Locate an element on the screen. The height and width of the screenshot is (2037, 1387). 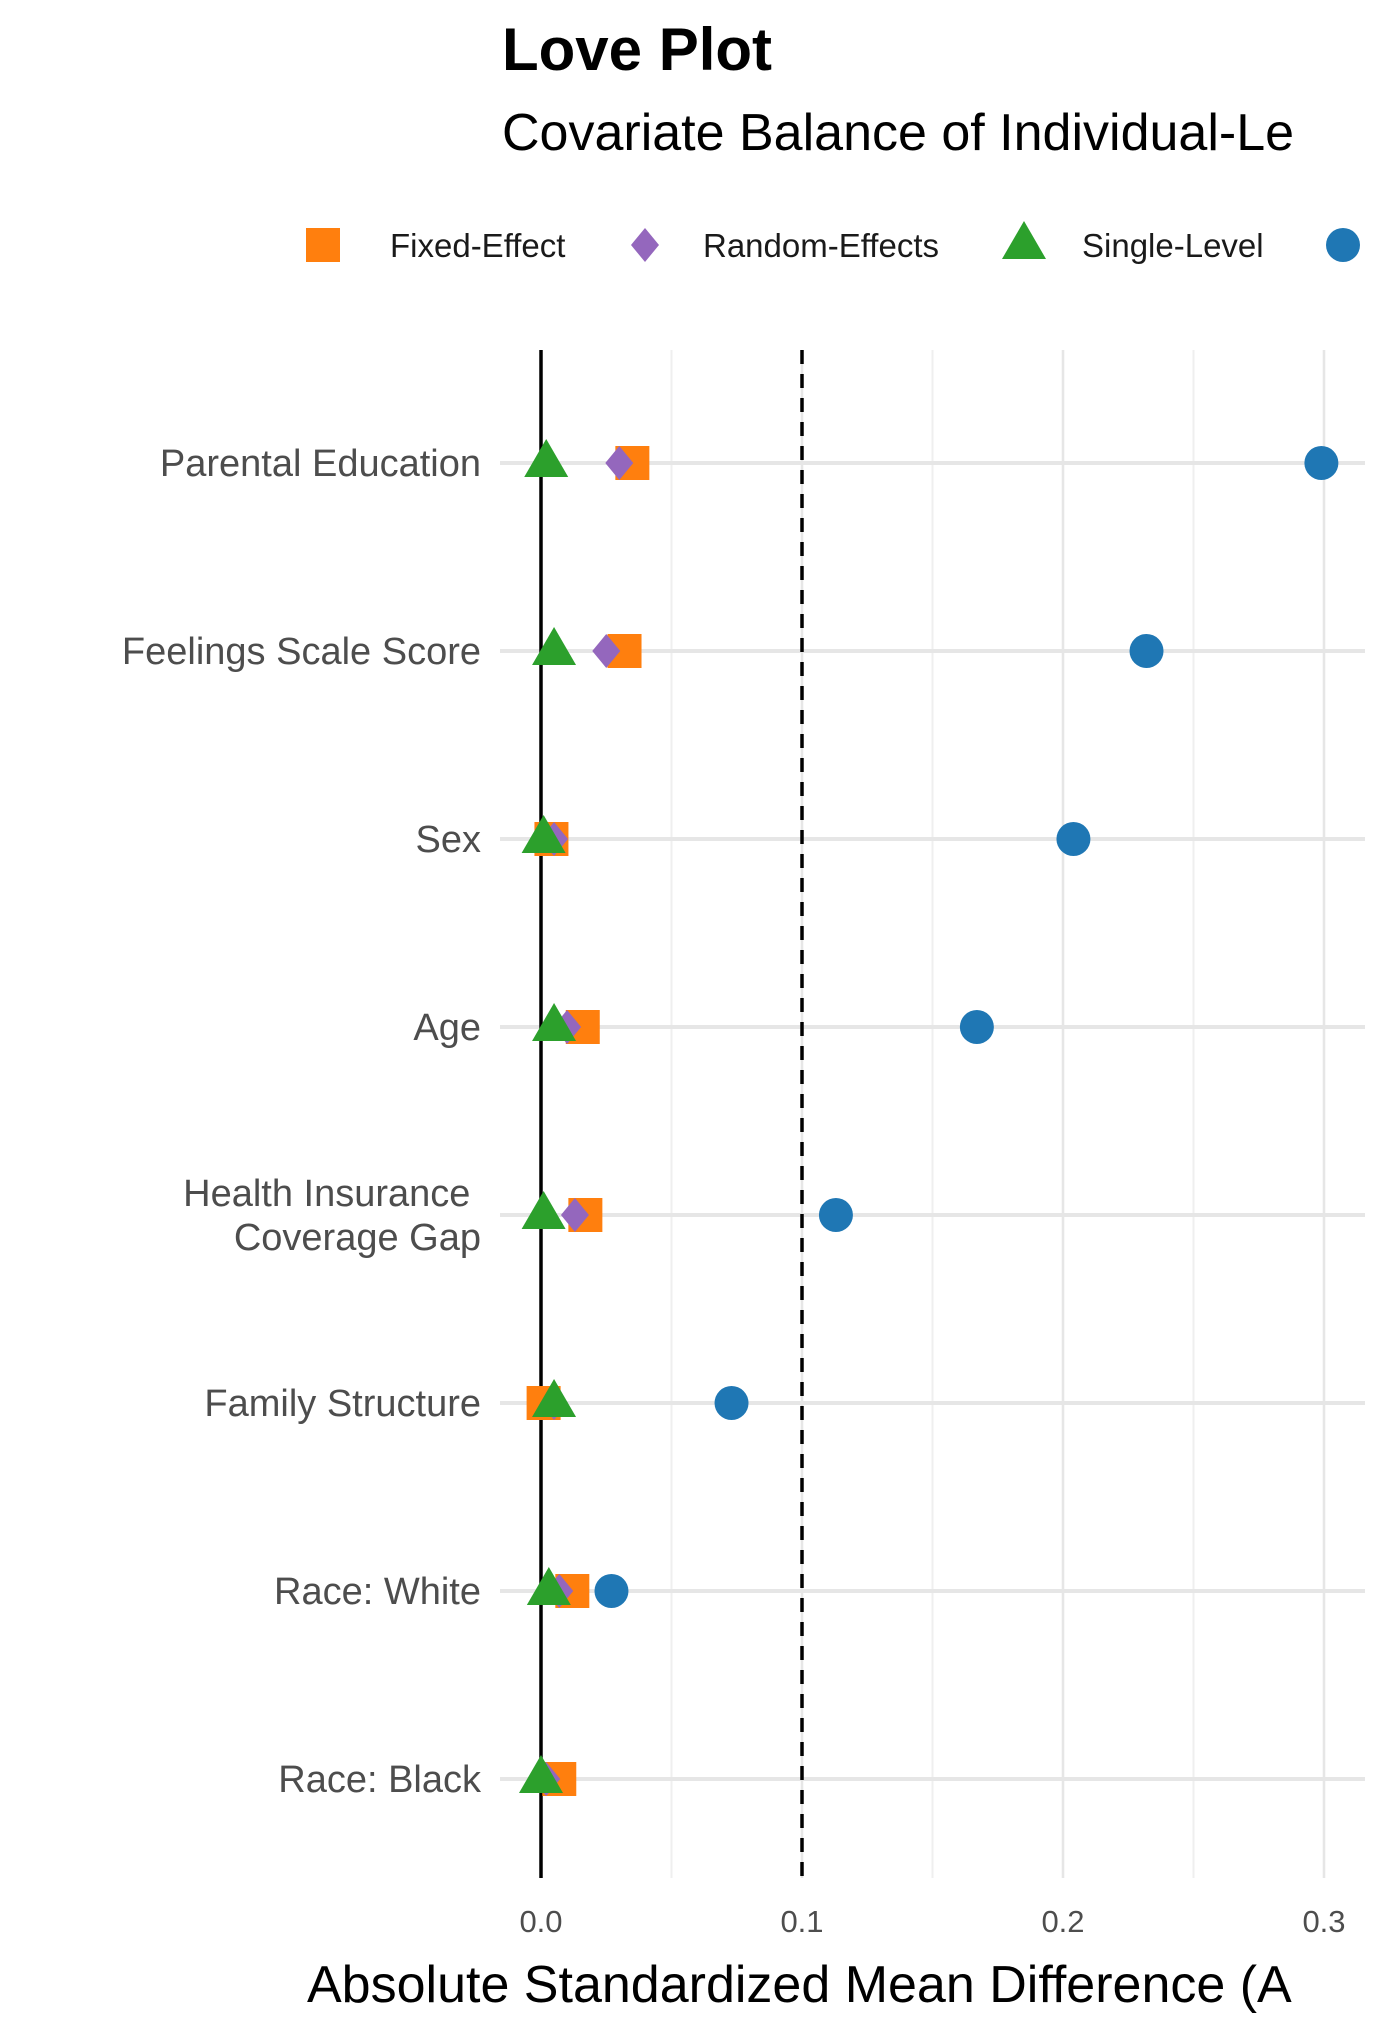
x-tick-label: 0.1 is located at coordinates (801, 1921).